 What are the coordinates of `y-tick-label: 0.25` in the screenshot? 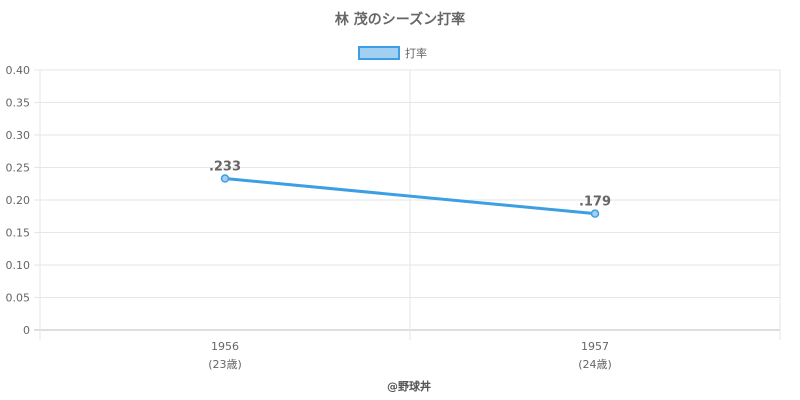 It's located at (18, 168).